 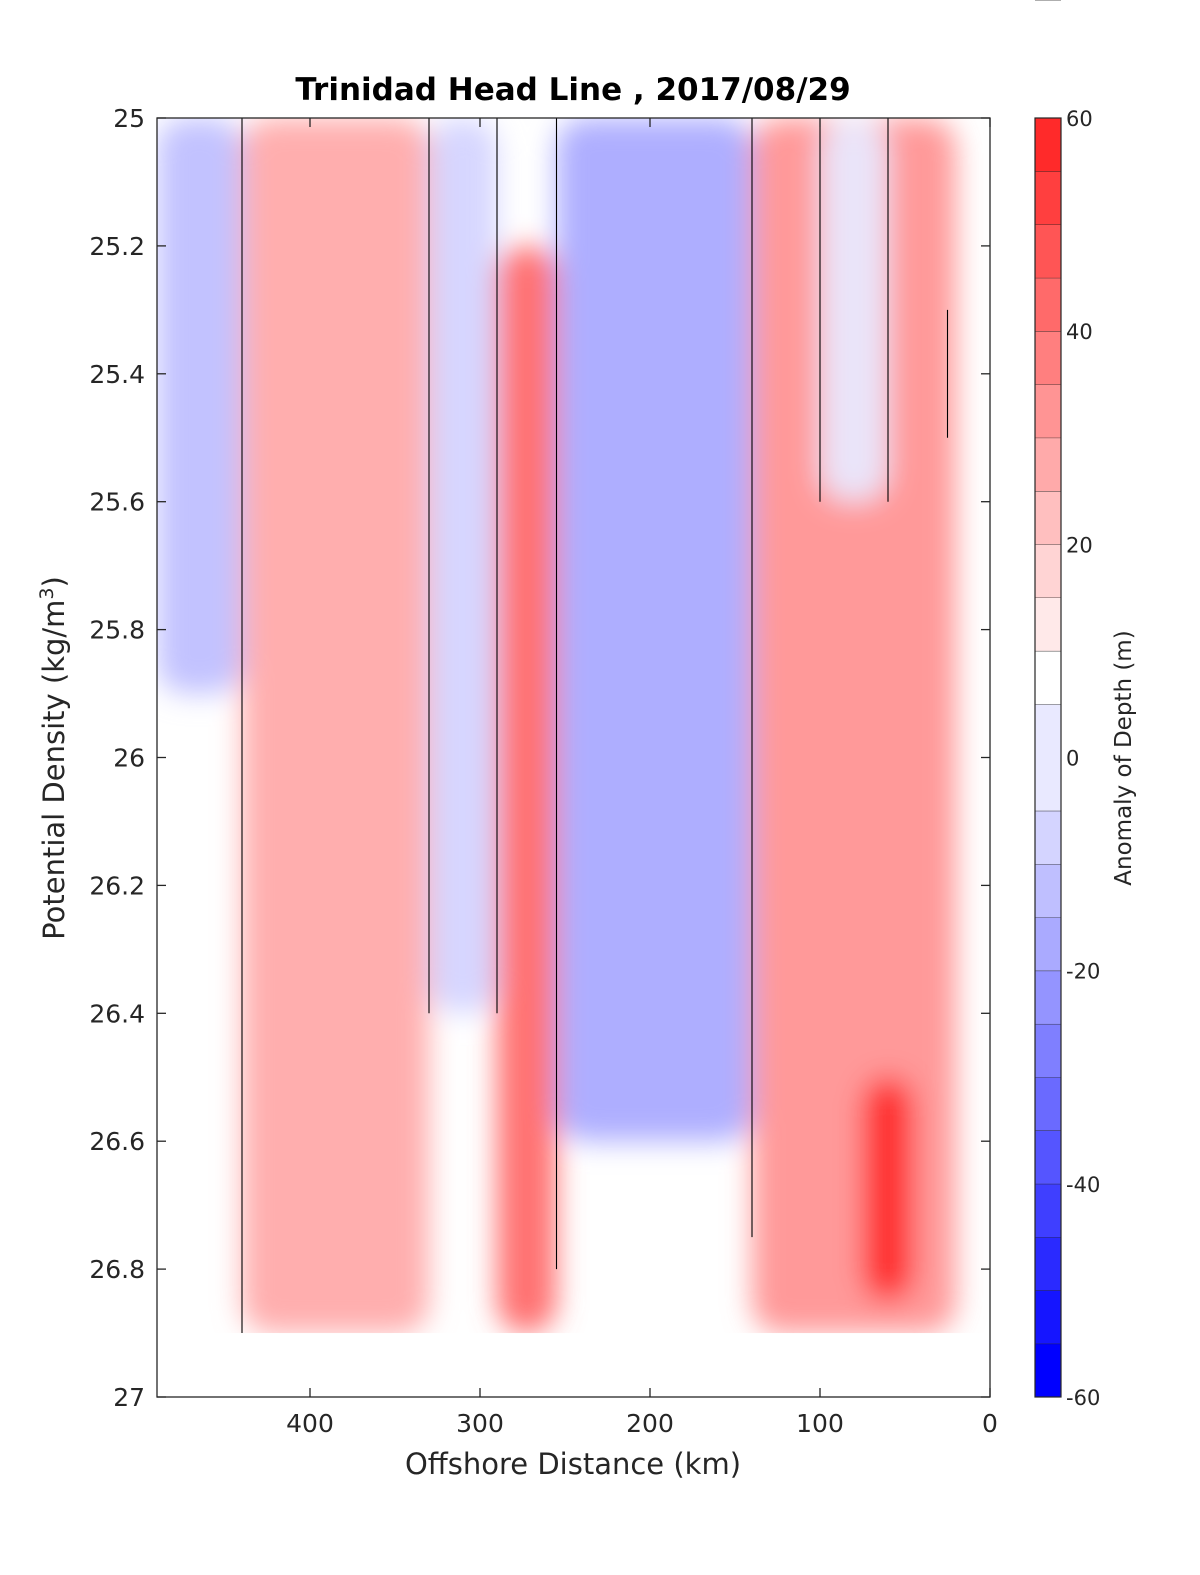 What do you see at coordinates (117, 502) in the screenshot?
I see `y-tick-label: 25.6` at bounding box center [117, 502].